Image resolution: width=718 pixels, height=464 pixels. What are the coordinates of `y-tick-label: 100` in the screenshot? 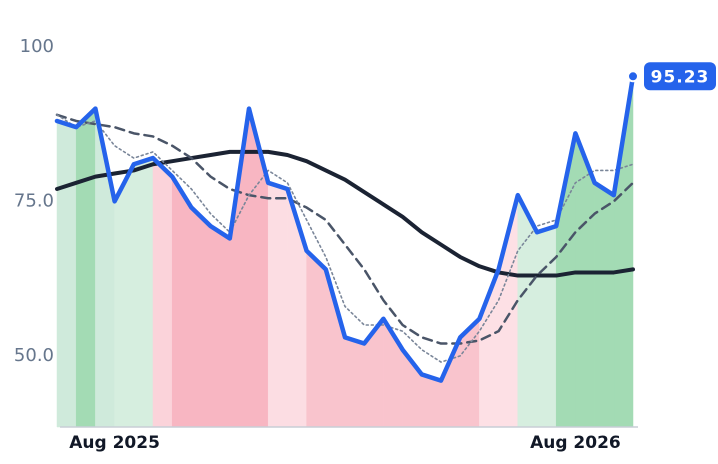 It's located at (37, 46).